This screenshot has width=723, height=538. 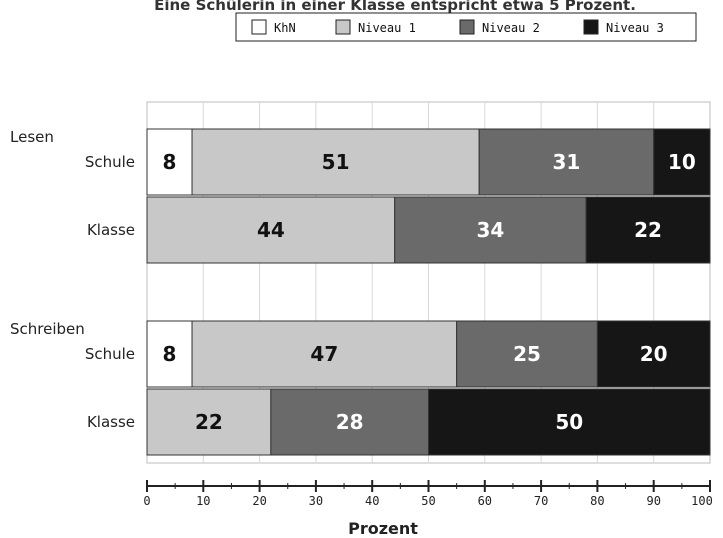 What do you see at coordinates (32, 137) in the screenshot?
I see `group-label: Lesen` at bounding box center [32, 137].